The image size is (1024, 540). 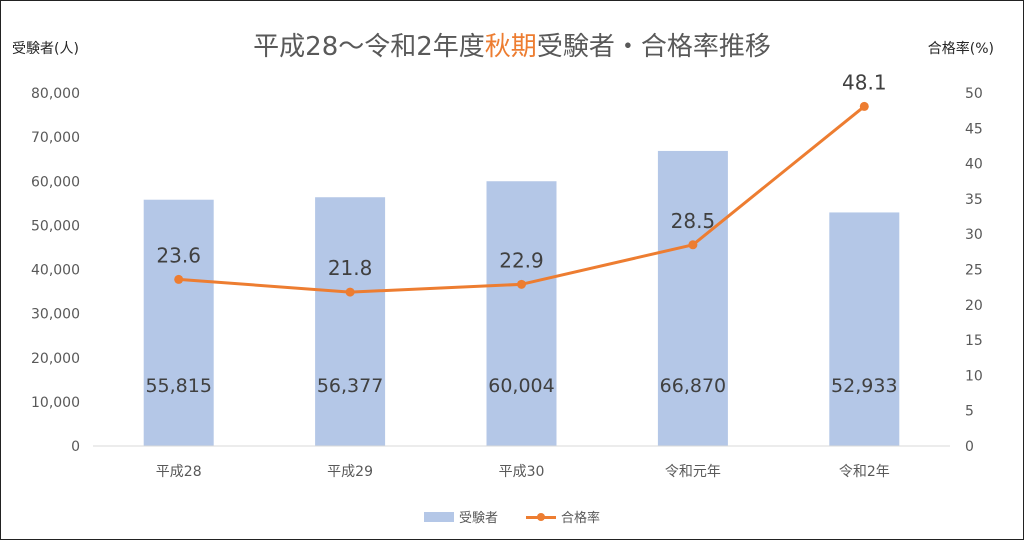 I want to click on line-data-label: 28.5, so click(x=693, y=221).